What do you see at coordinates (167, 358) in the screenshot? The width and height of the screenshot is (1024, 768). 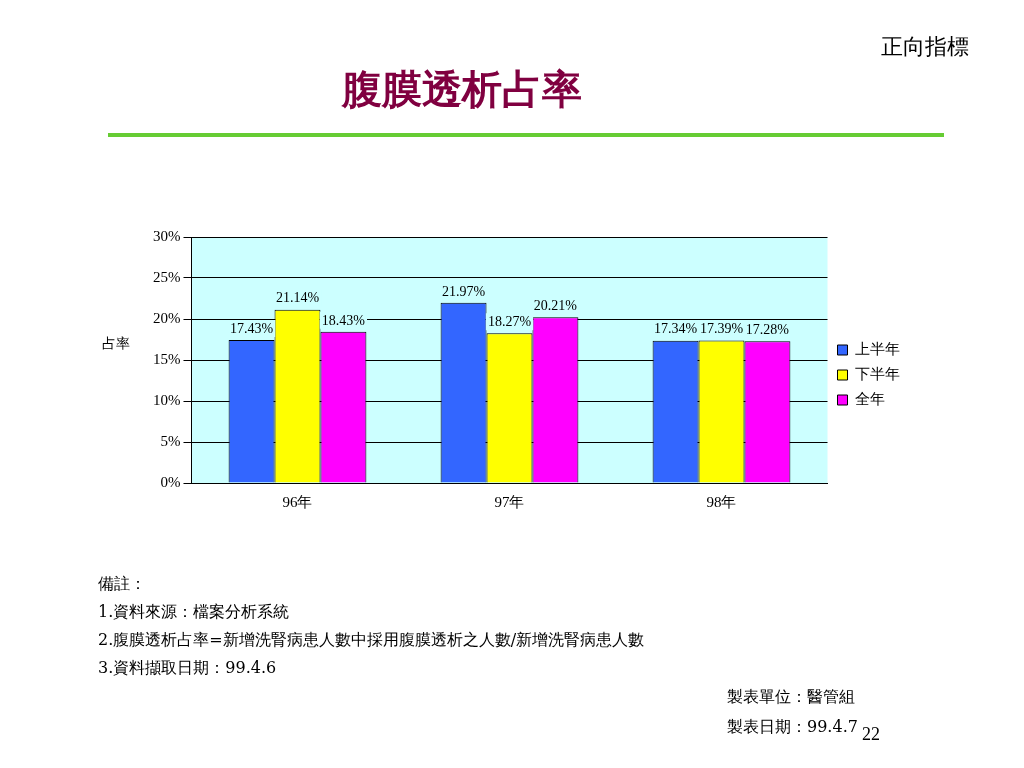 I see `y-tick-label: 15%` at bounding box center [167, 358].